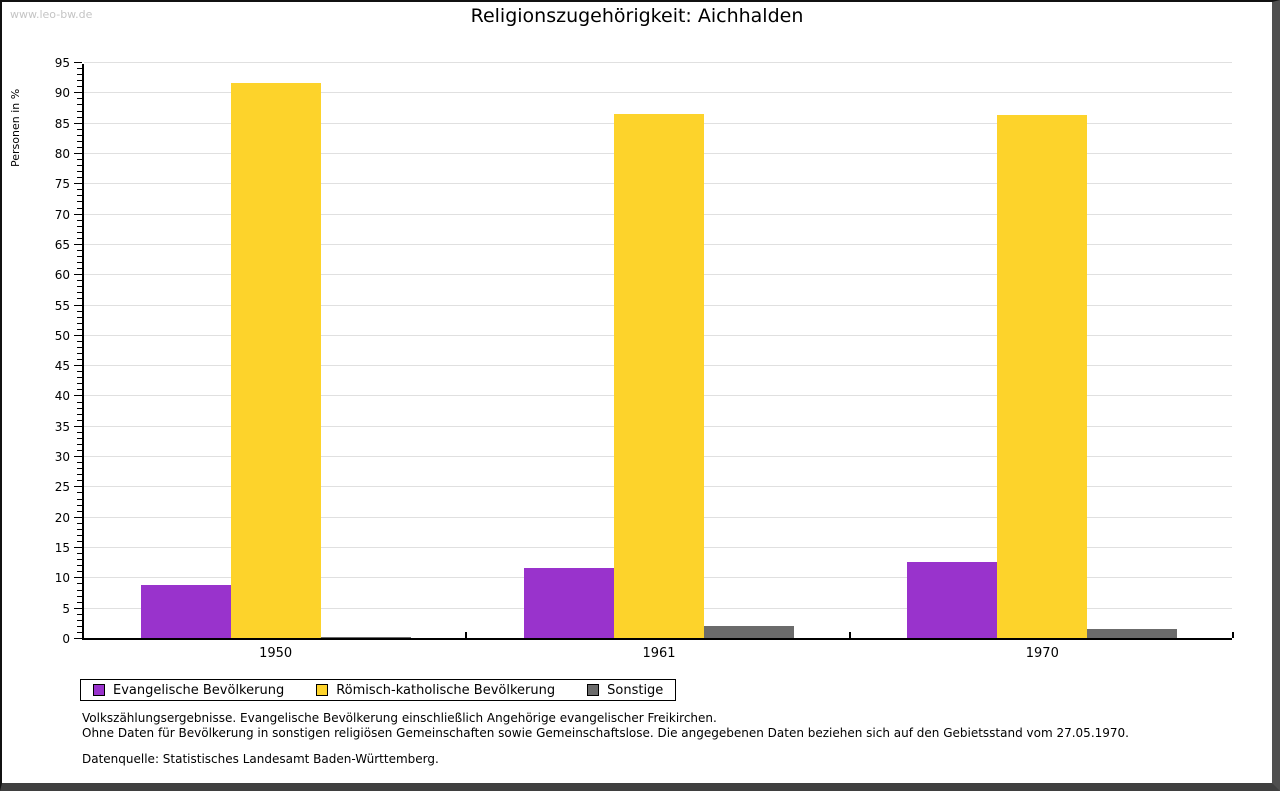 Image resolution: width=1280 pixels, height=791 pixels. What do you see at coordinates (66, 608) in the screenshot?
I see `y-axis-tick-label: 5` at bounding box center [66, 608].